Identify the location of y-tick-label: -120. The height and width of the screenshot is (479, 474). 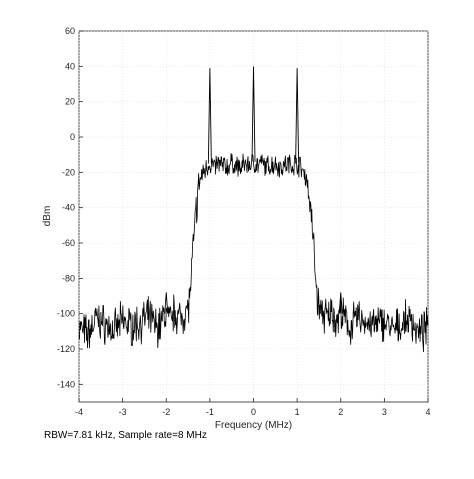
(66, 349).